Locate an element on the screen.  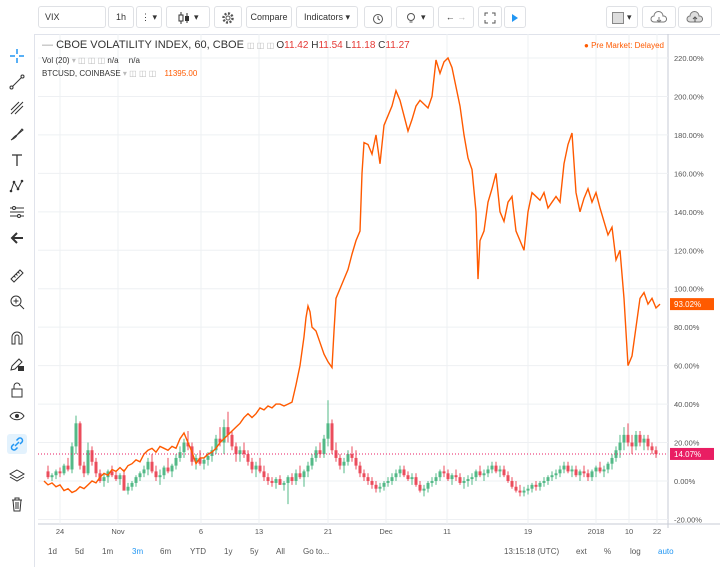
symbol-search-input: VIX is located at coordinates (72, 17).